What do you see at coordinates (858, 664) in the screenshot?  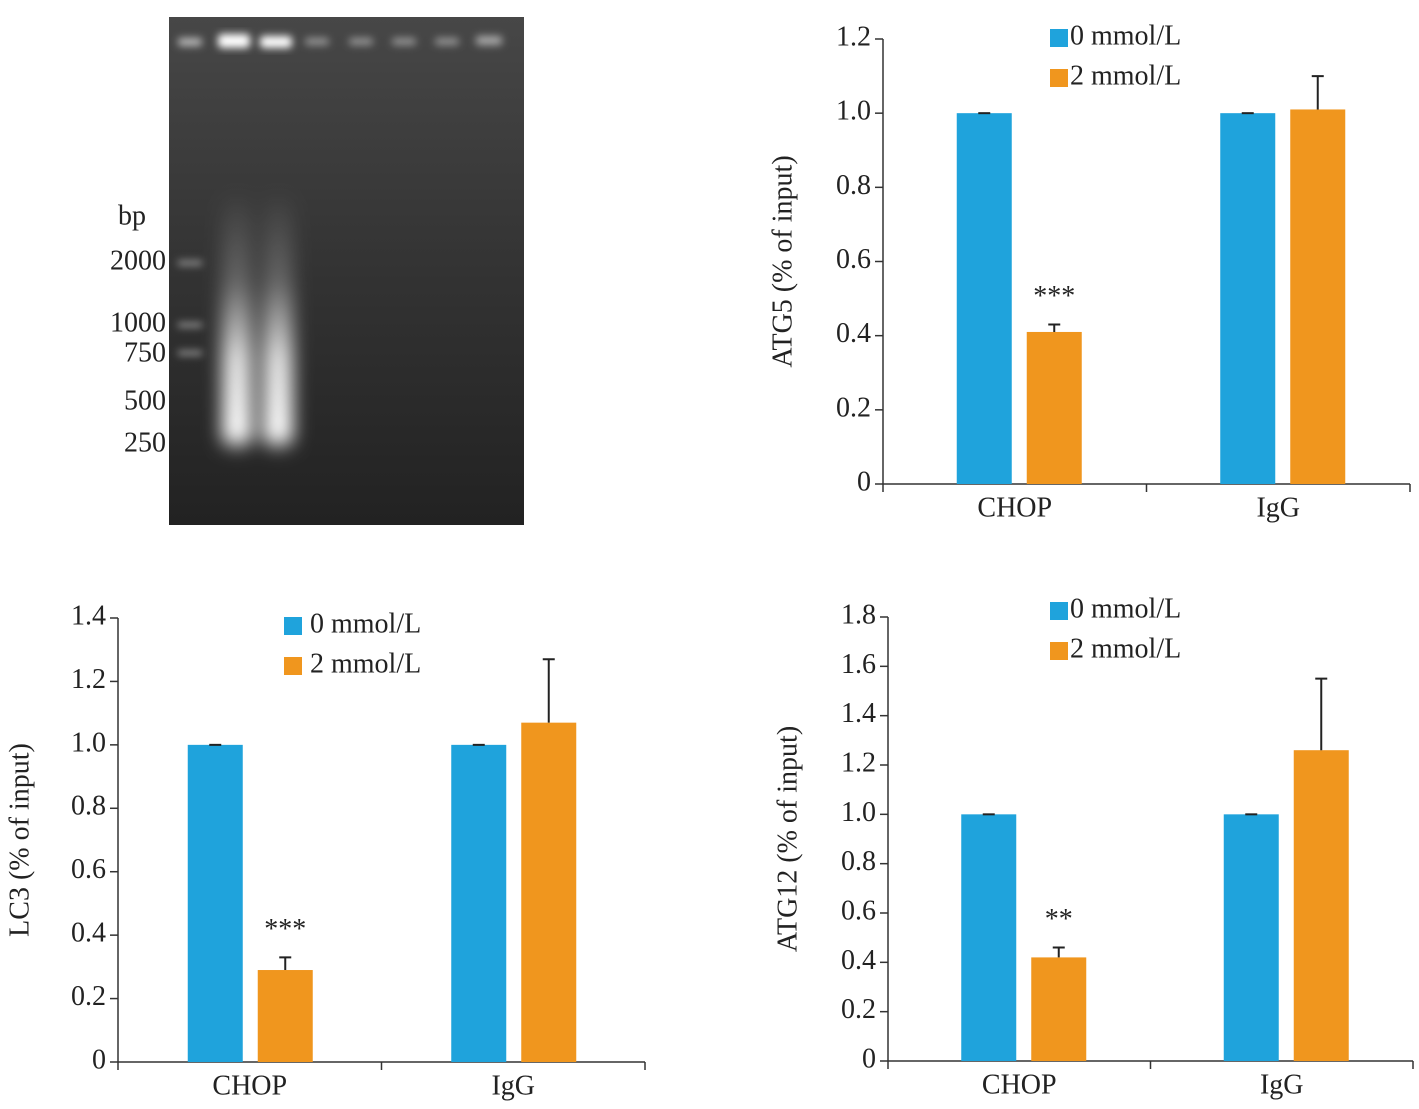 I see `y-tick-label: 1.6` at bounding box center [858, 664].